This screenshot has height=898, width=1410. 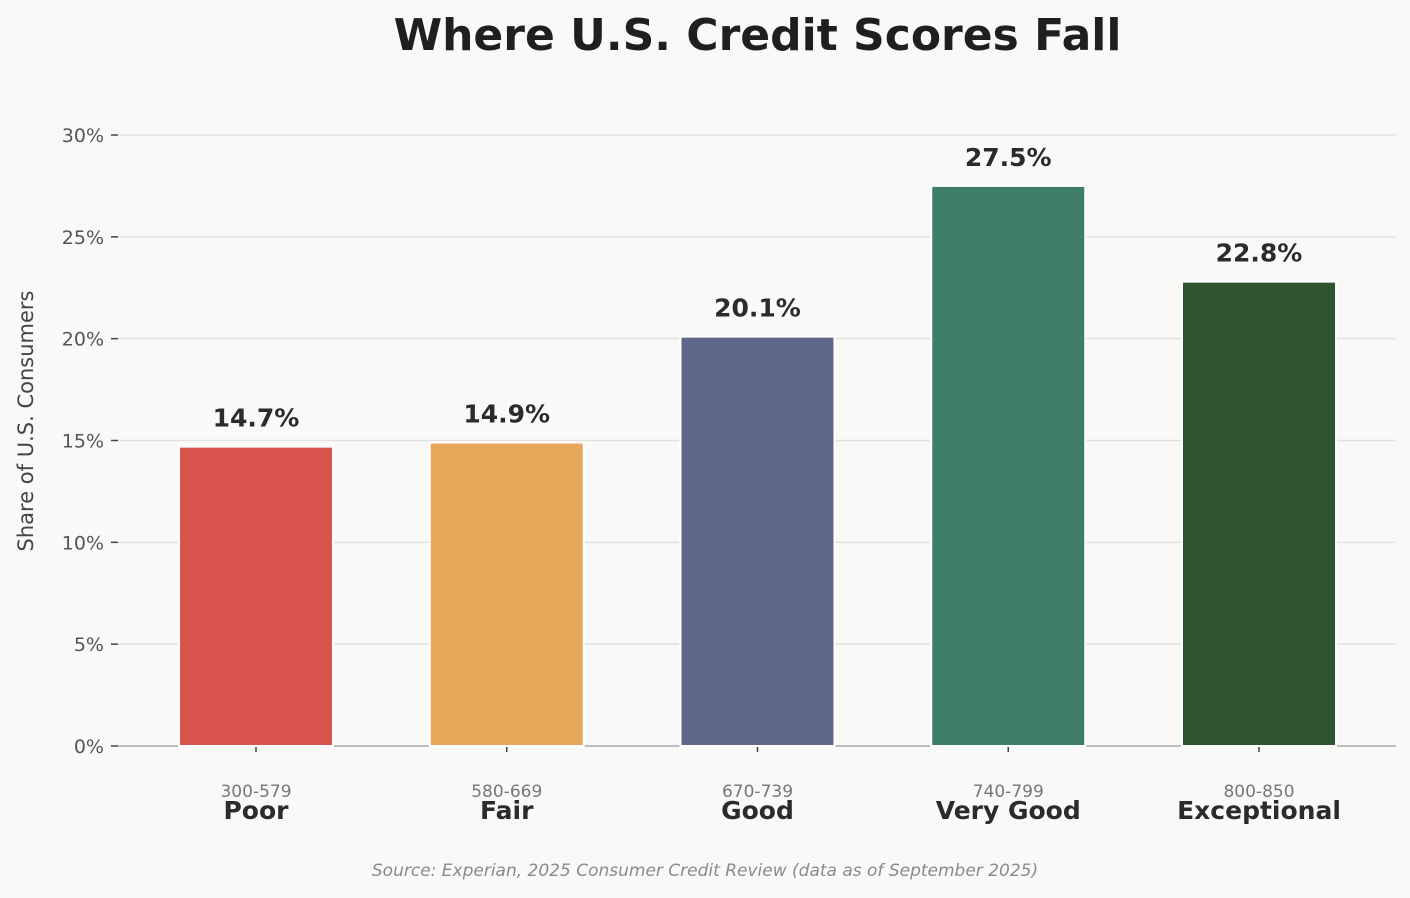 I want to click on y-tick-label: 25%, so click(x=83, y=238).